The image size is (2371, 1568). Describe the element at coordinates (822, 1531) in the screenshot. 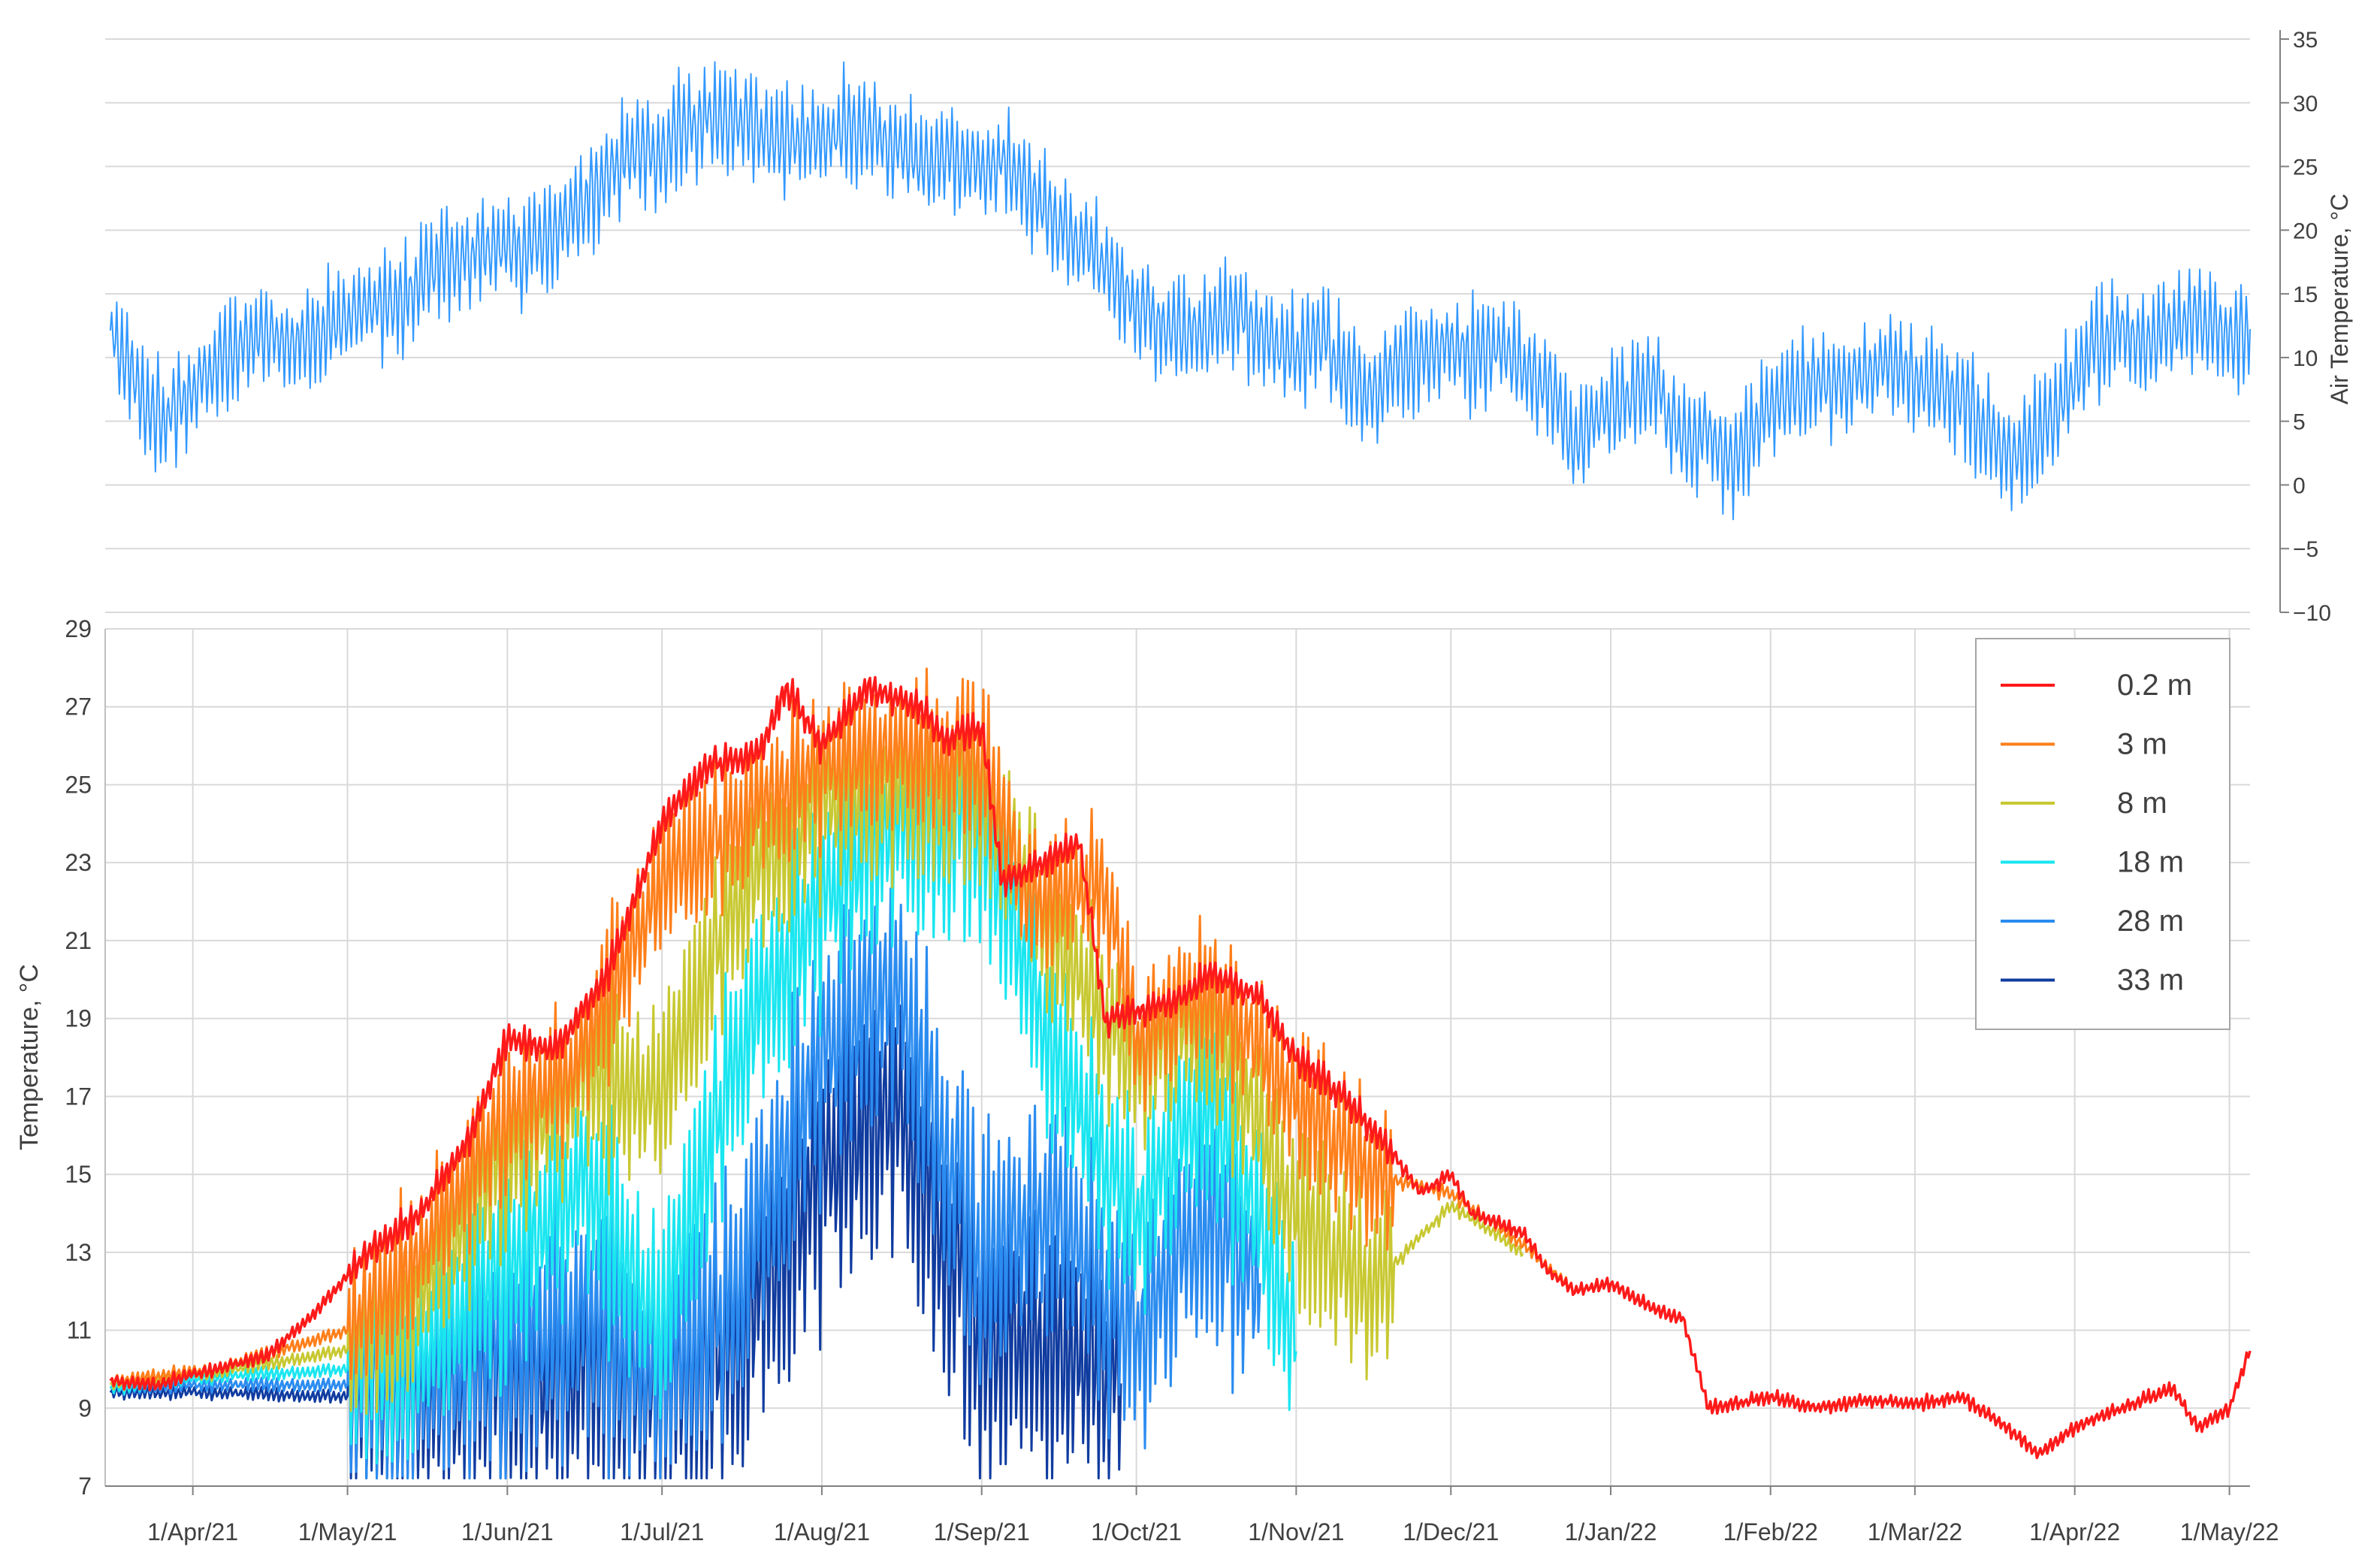

I see `water-x-tick-label: 1/Aug/21` at that location.